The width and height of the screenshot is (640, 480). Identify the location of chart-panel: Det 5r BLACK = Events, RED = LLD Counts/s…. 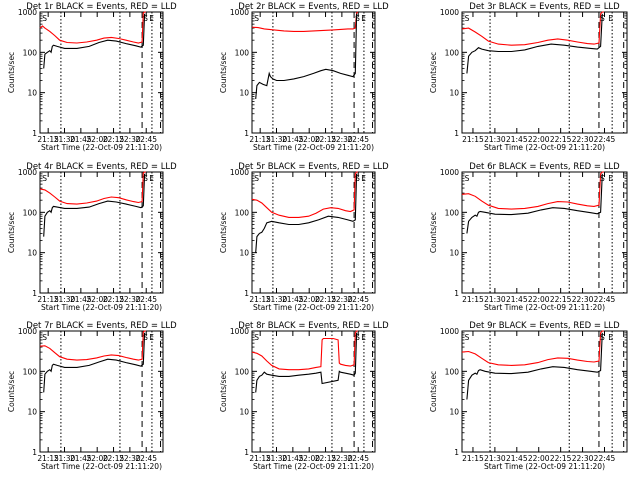
(304, 237).